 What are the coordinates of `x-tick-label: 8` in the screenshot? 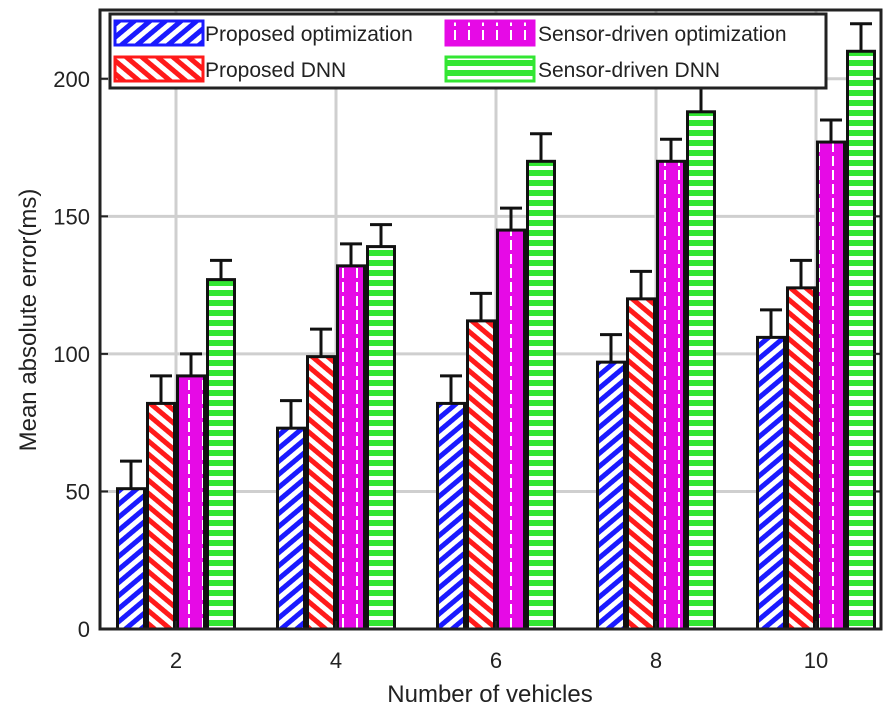 It's located at (656, 660).